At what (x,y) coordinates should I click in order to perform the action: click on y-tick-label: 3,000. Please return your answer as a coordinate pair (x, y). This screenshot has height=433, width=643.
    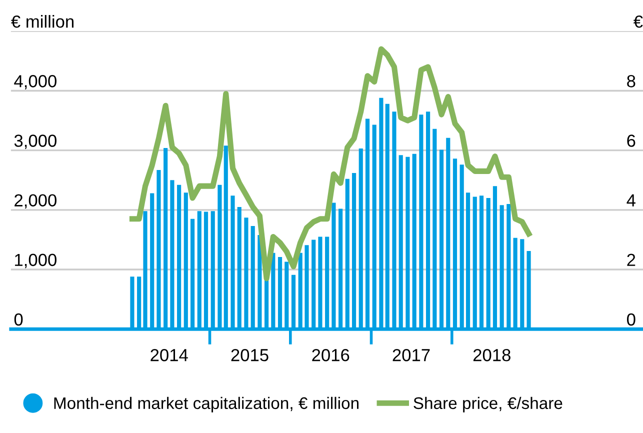
    Looking at the image, I should click on (35, 141).